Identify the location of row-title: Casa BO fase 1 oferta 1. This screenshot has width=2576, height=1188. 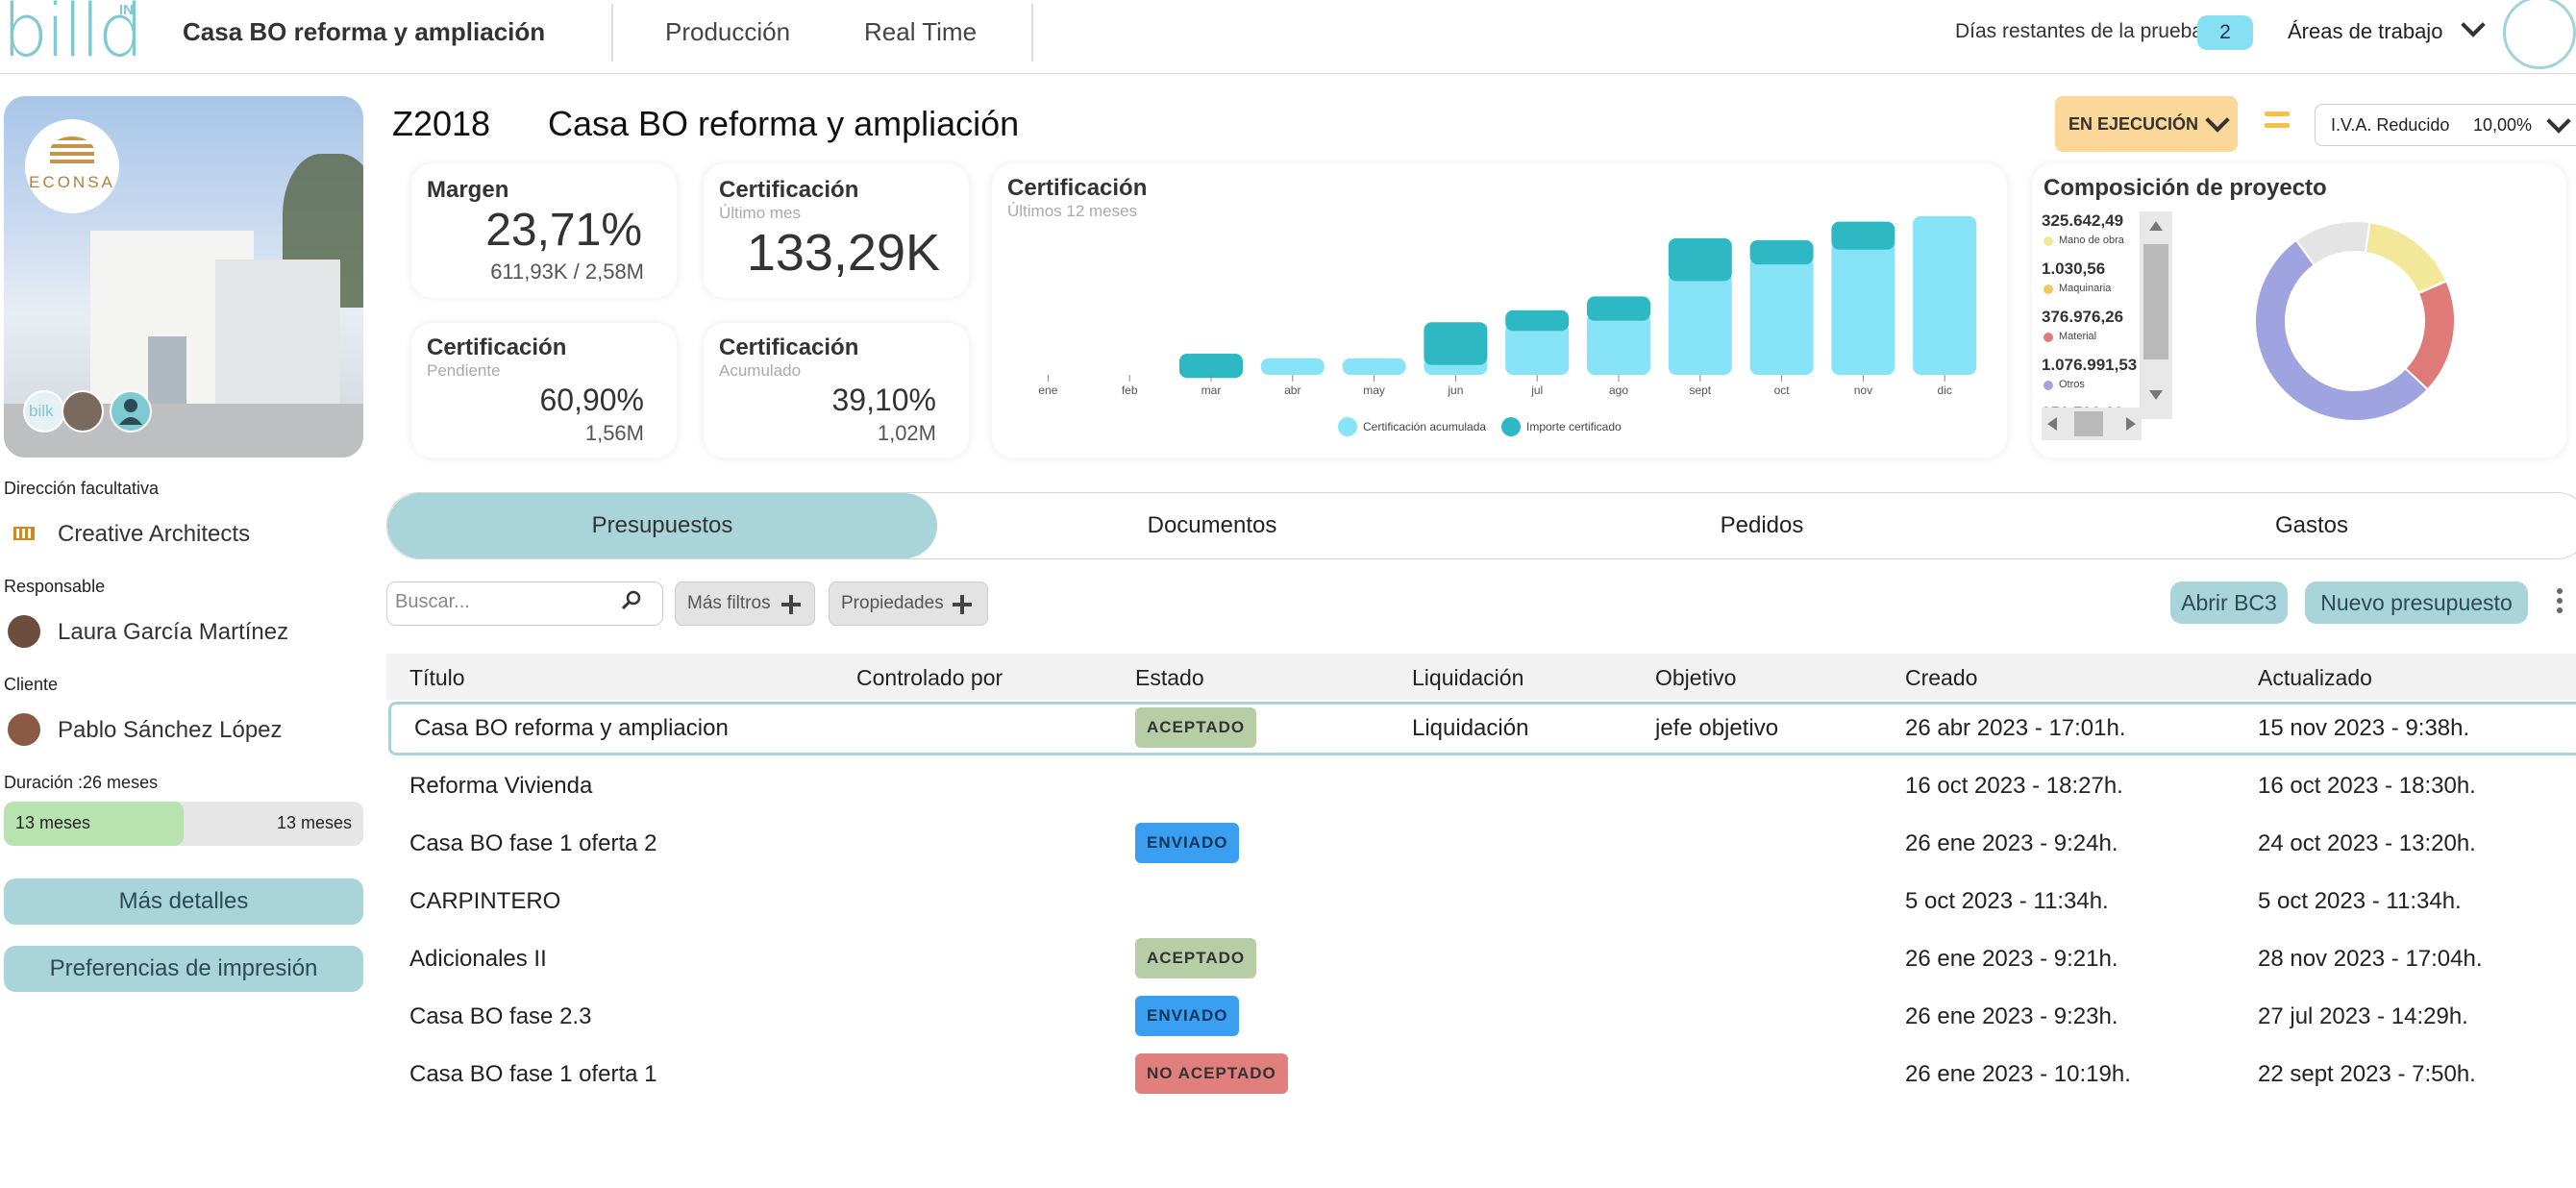
(533, 1074).